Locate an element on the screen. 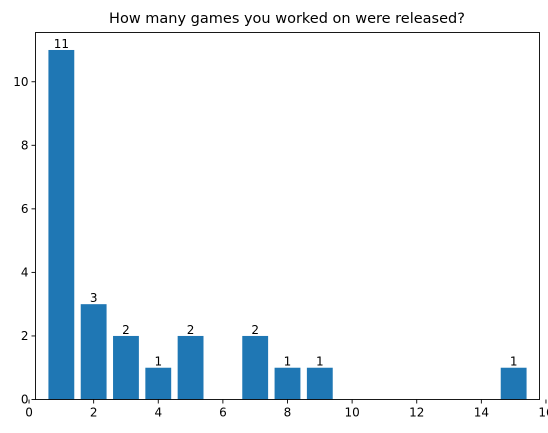 Image resolution: width=548 pixels, height=433 pixels. bar-value-label-8: 1 is located at coordinates (288, 362).